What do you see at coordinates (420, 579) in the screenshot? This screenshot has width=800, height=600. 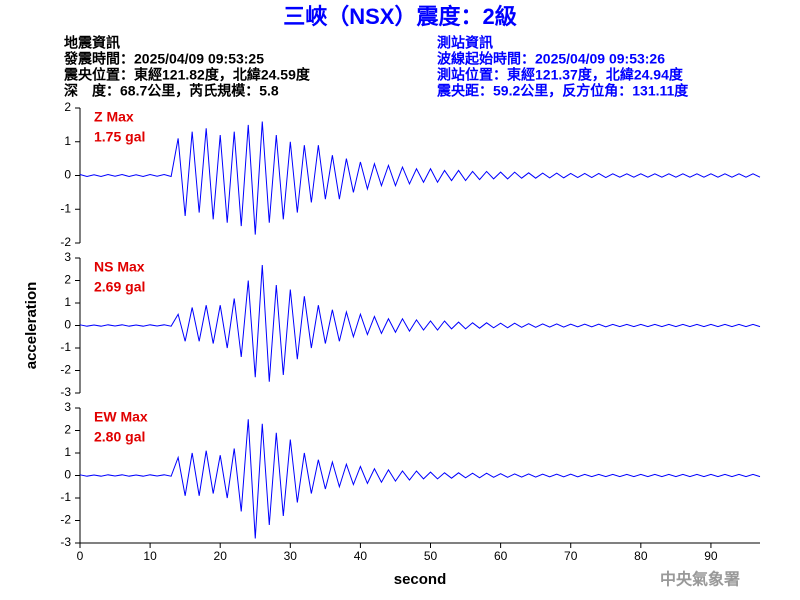 I see `x-axis-label: second` at bounding box center [420, 579].